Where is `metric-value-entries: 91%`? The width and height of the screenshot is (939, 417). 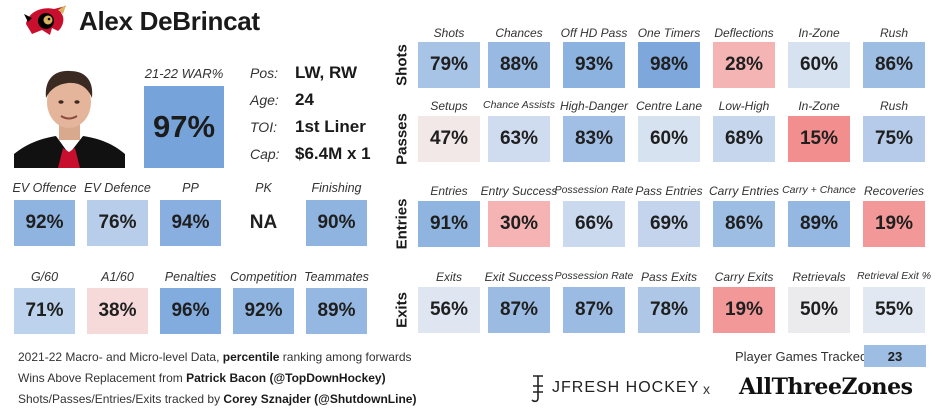 metric-value-entries: 91% is located at coordinates (449, 224).